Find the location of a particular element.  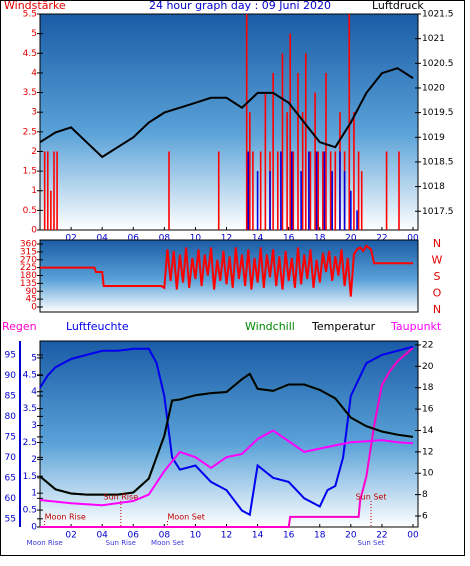

event-label: Moon Set is located at coordinates (185, 517).